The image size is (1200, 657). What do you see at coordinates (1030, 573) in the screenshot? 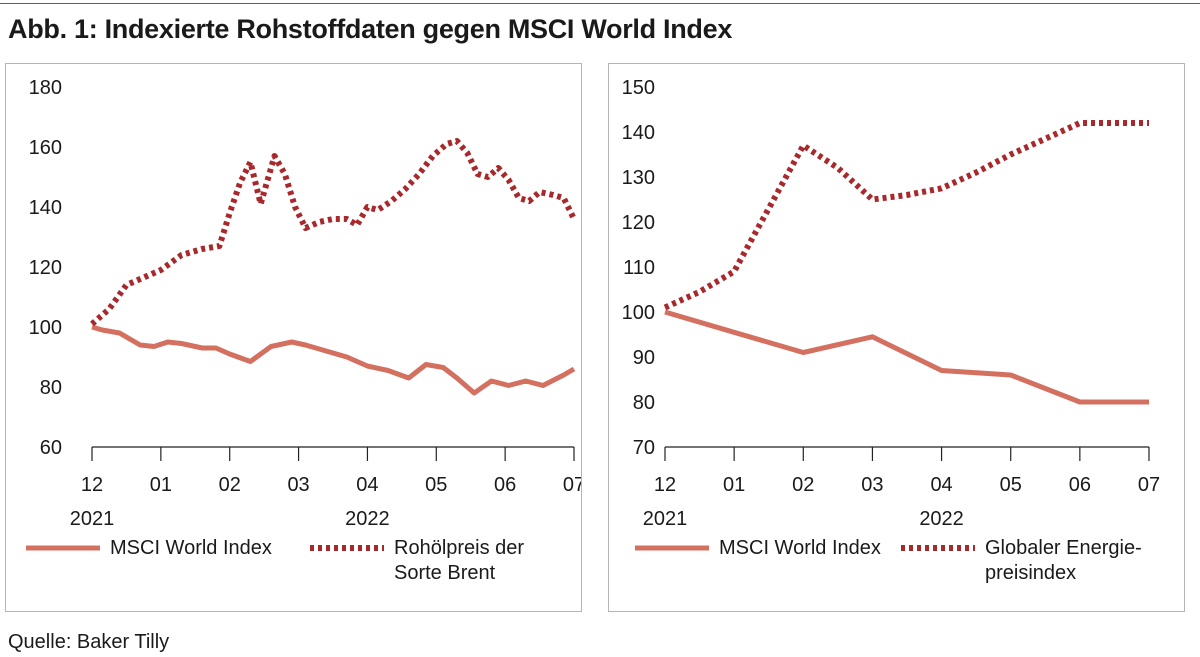
I see `legend-label: preisindex` at bounding box center [1030, 573].